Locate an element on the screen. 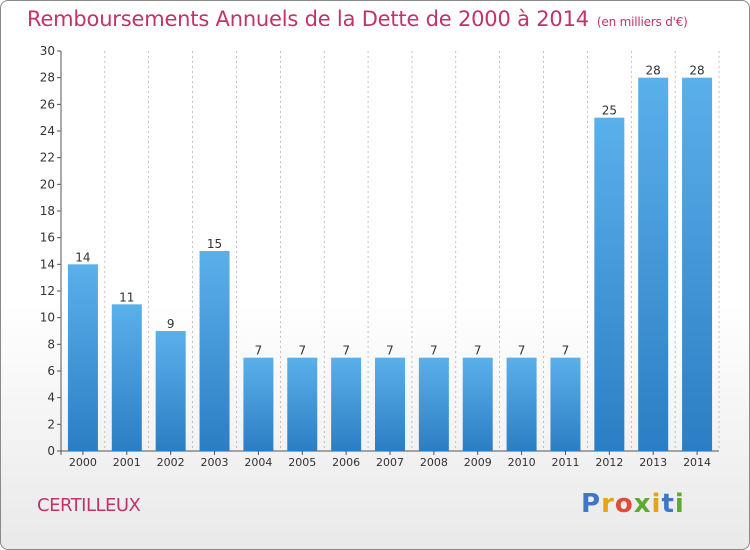 The image size is (750, 550). y-tick-label: 16 is located at coordinates (47, 238).